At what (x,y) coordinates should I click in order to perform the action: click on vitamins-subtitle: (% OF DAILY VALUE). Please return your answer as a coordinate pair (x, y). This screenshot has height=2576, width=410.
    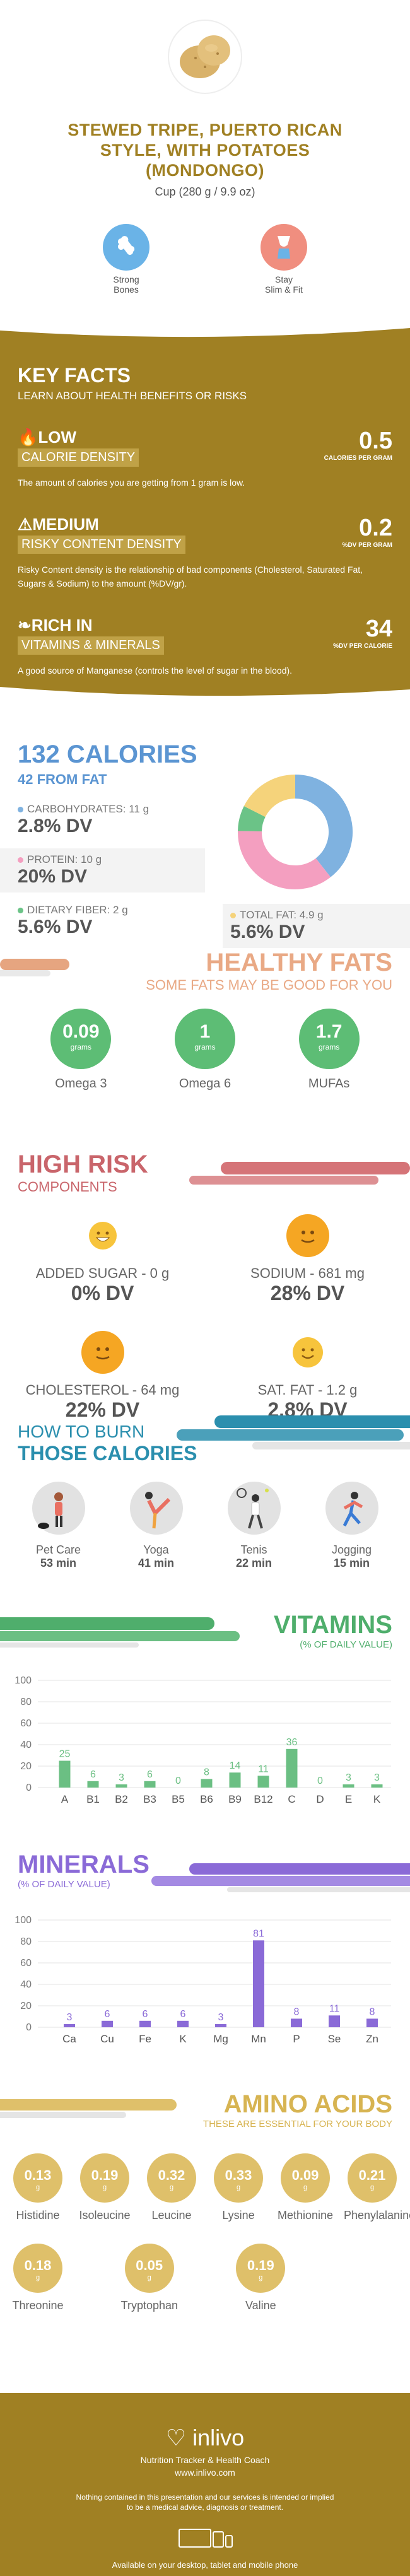
    Looking at the image, I should click on (346, 1644).